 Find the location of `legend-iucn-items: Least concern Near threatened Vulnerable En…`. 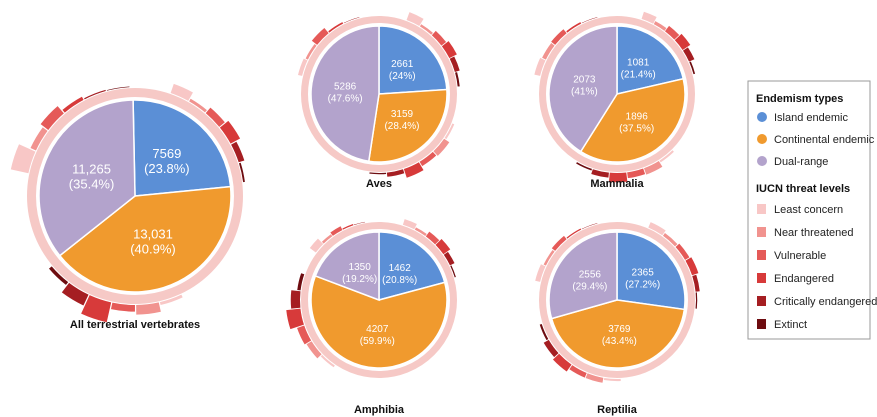

legend-iucn-items: Least concern Near threatened Vulnerable En… is located at coordinates (817, 267).